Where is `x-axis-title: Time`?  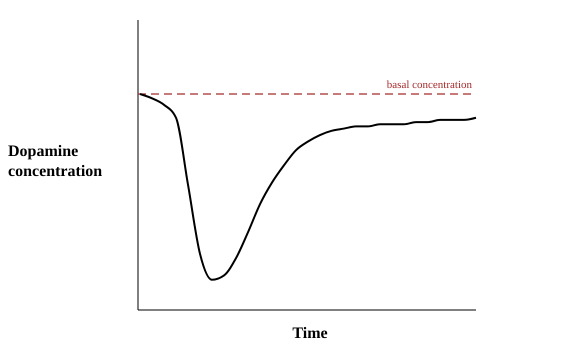 x-axis-title: Time is located at coordinates (310, 333).